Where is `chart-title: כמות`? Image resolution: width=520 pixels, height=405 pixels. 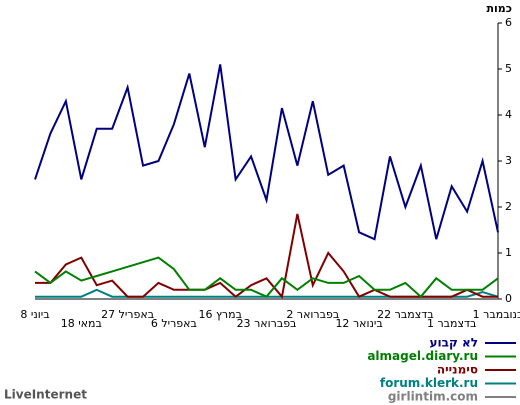
chart-title: כמות is located at coordinates (499, 8).